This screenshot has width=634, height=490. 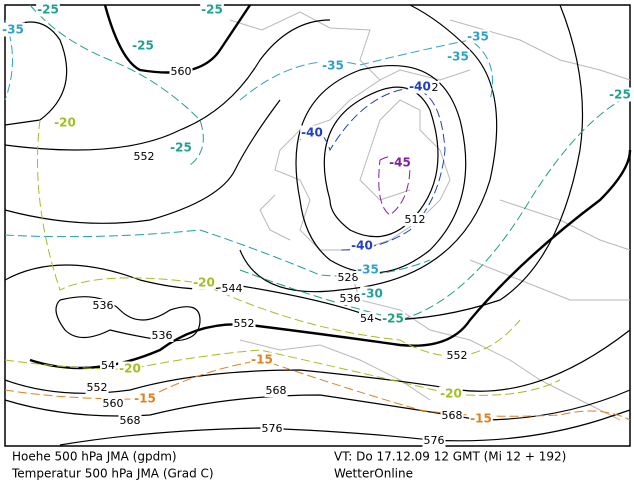 I want to click on temperature-label: -45, so click(x=400, y=163).